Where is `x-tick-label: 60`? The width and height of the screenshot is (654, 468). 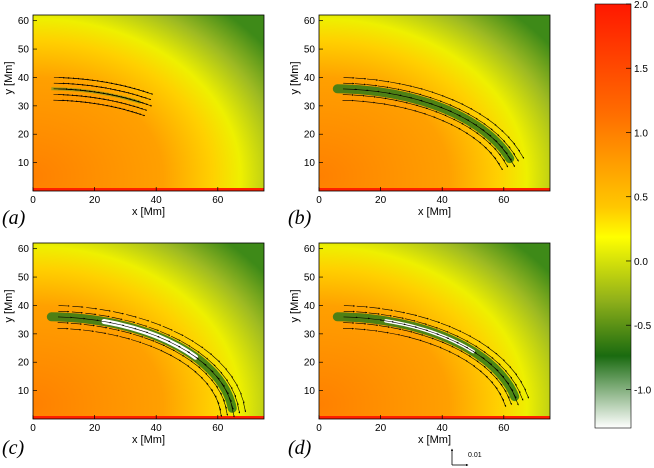 x-tick-label: 60 is located at coordinates (504, 428).